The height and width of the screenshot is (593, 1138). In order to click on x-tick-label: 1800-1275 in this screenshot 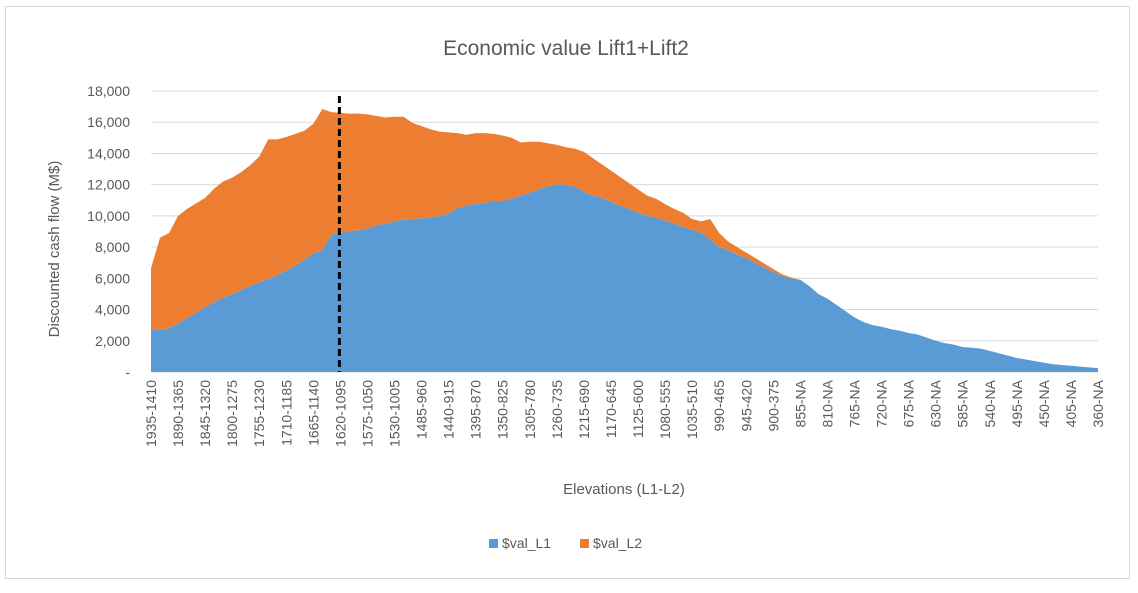, I will do `click(232, 413)`.